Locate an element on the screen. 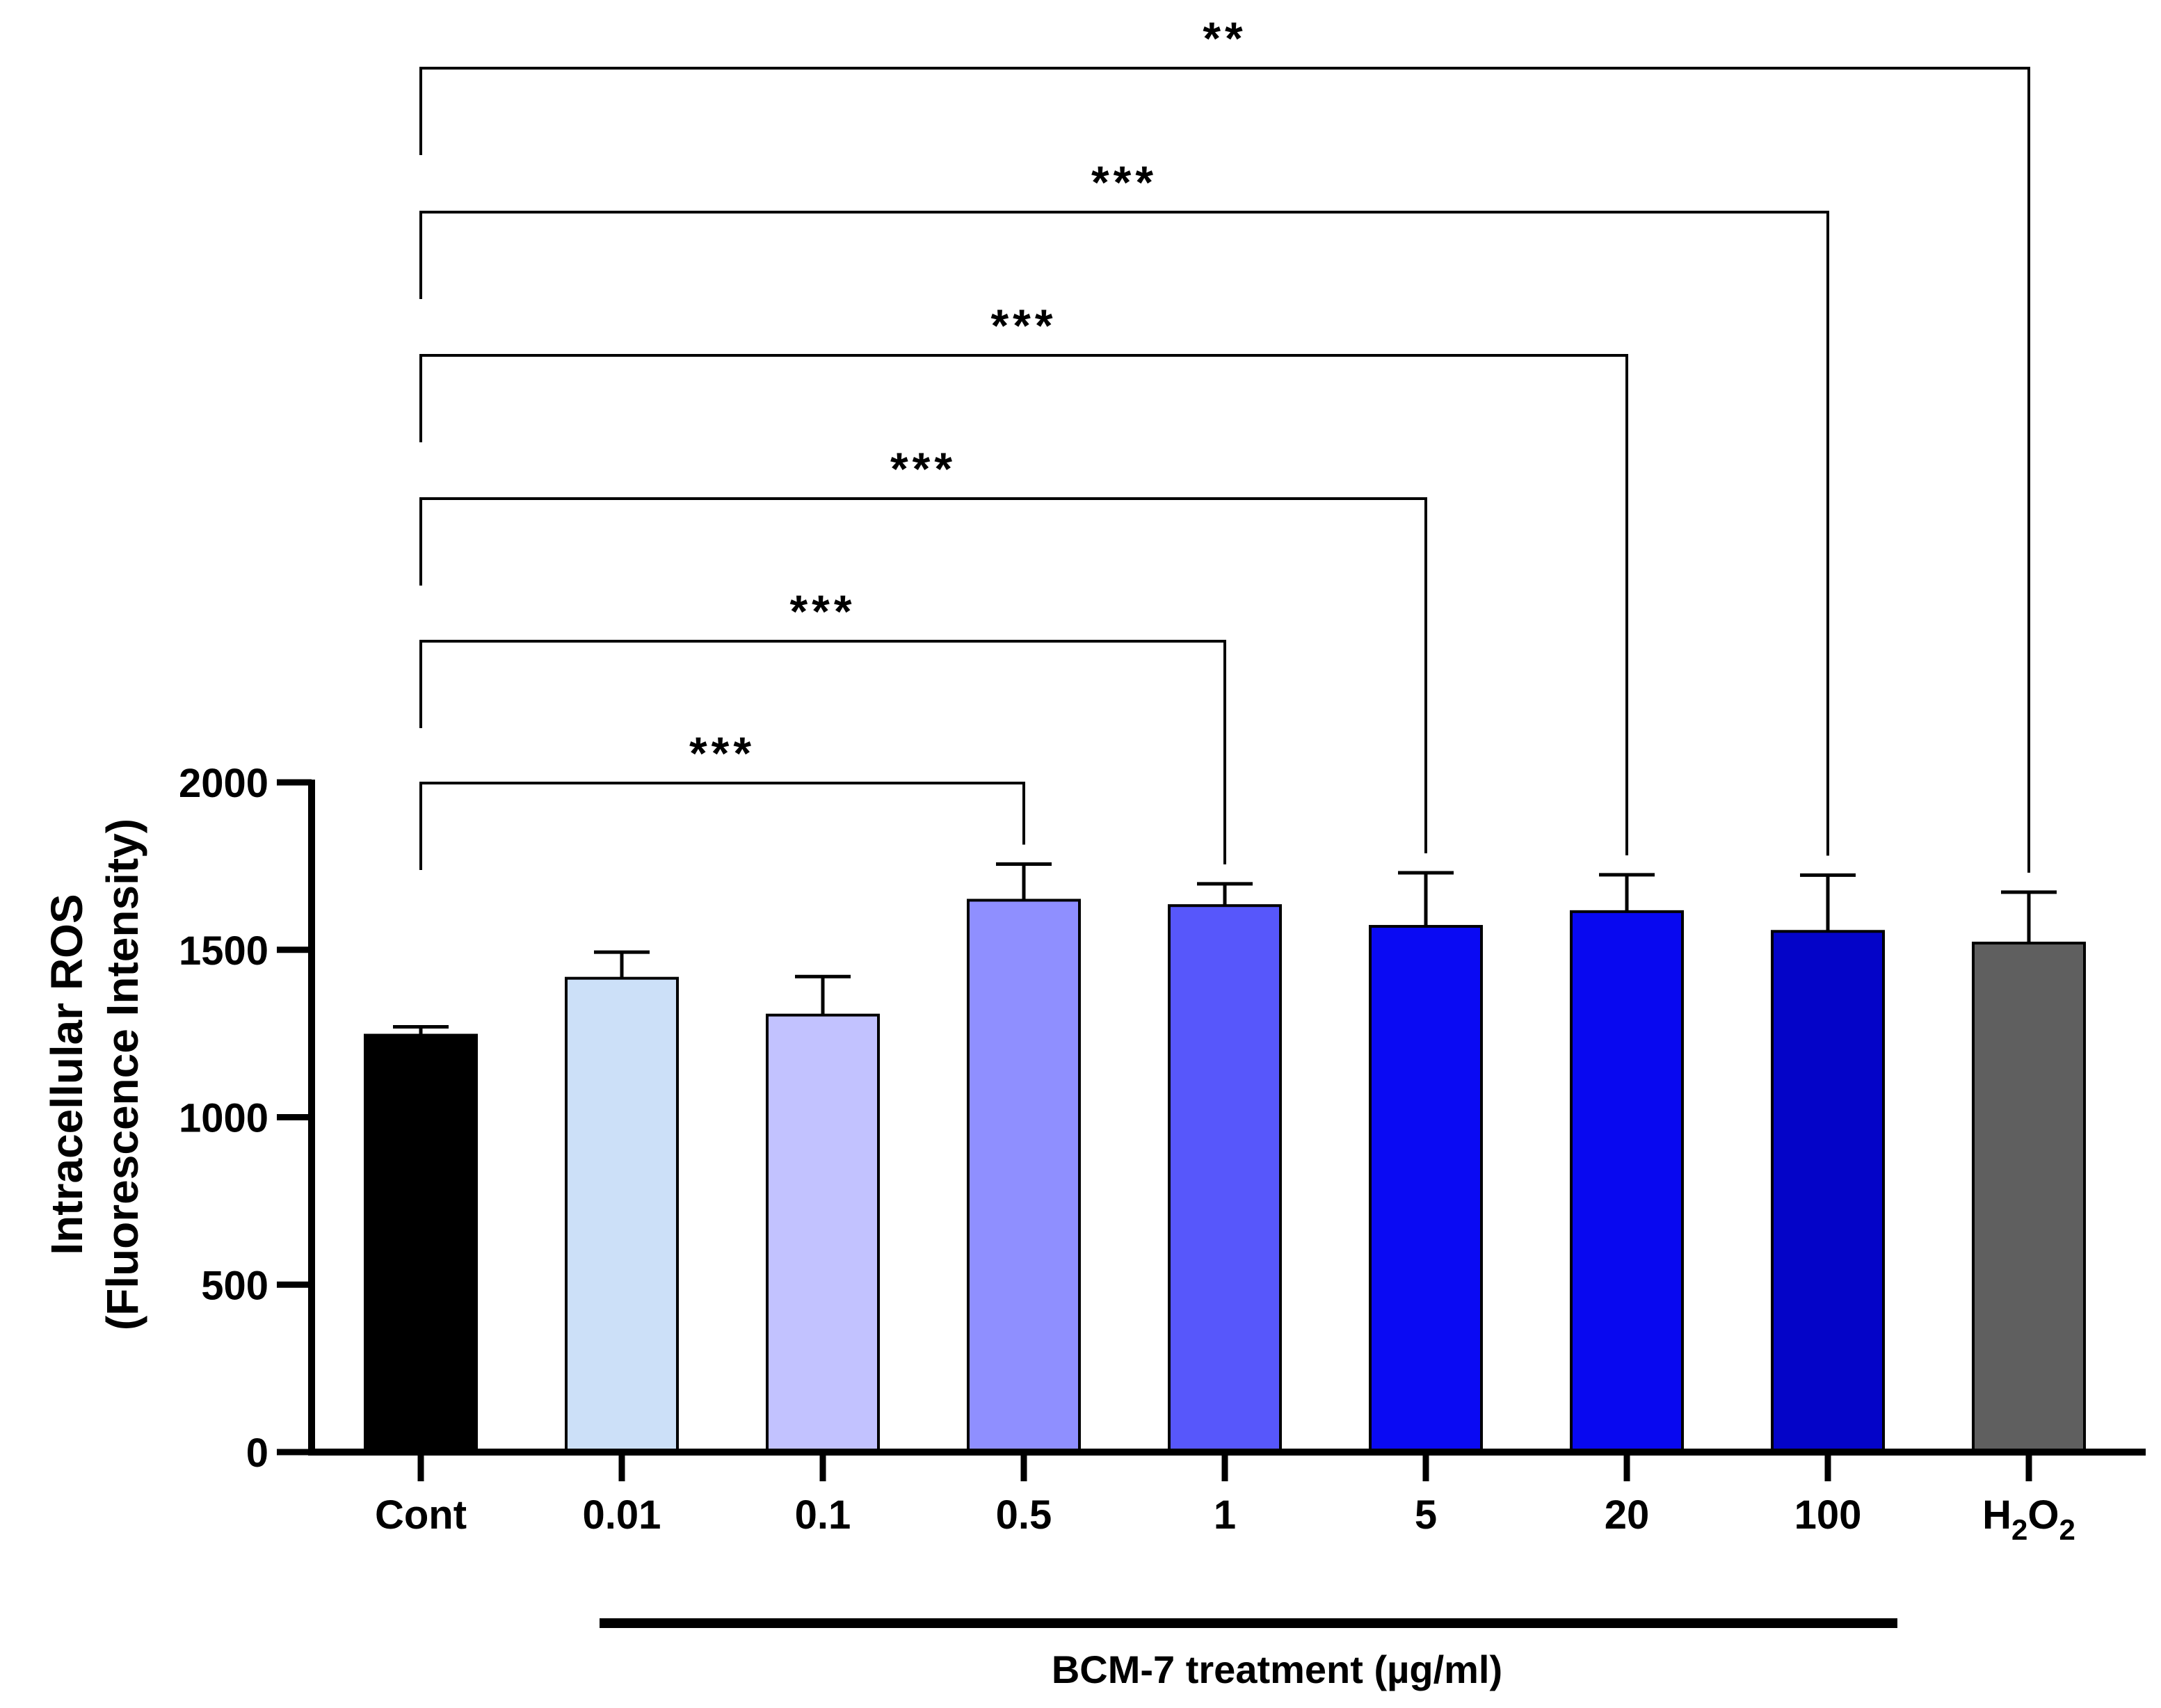 The image size is (2161, 1708). significance-bracket-0.5 is located at coordinates (722, 826).